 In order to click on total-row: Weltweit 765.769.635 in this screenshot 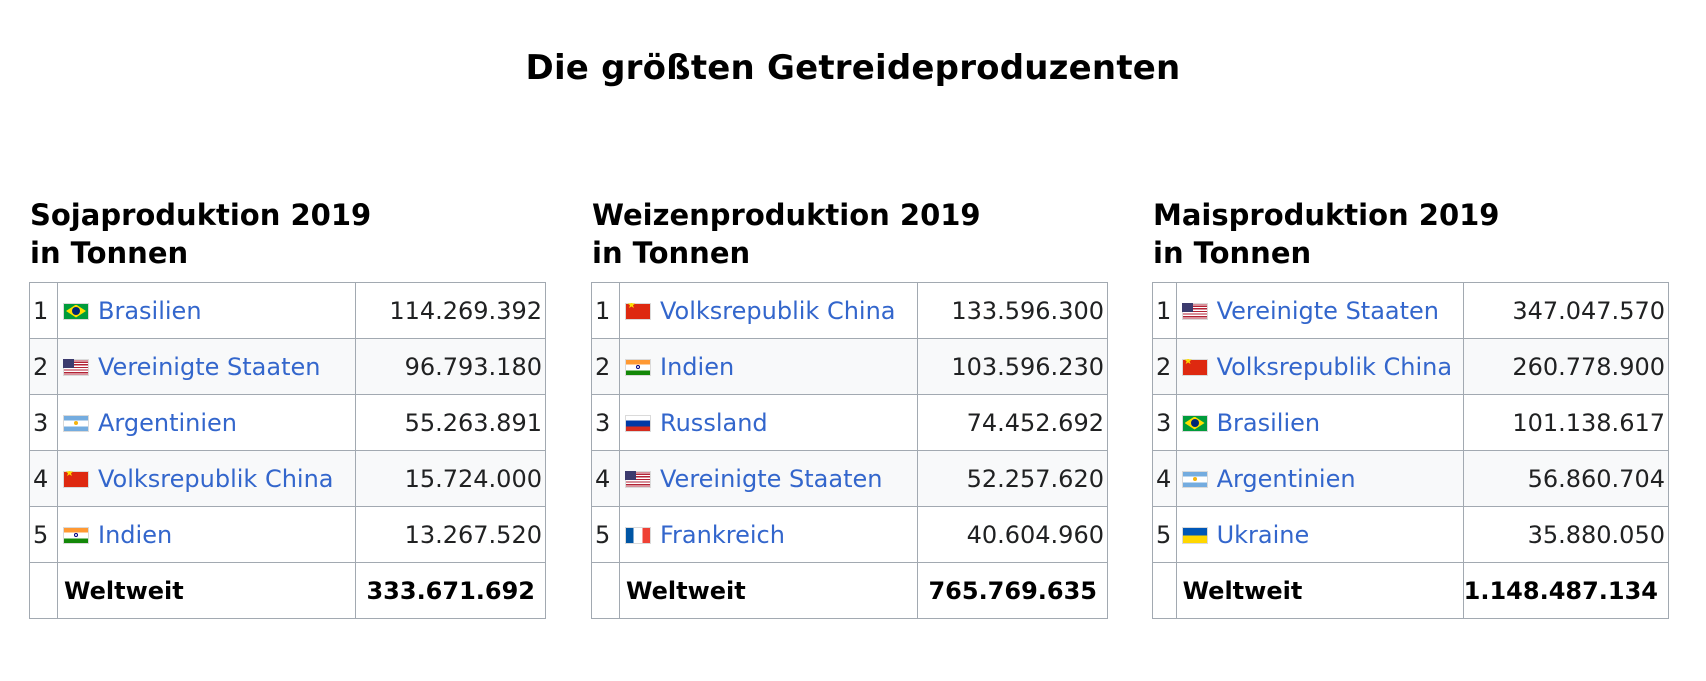, I will do `click(849, 590)`.